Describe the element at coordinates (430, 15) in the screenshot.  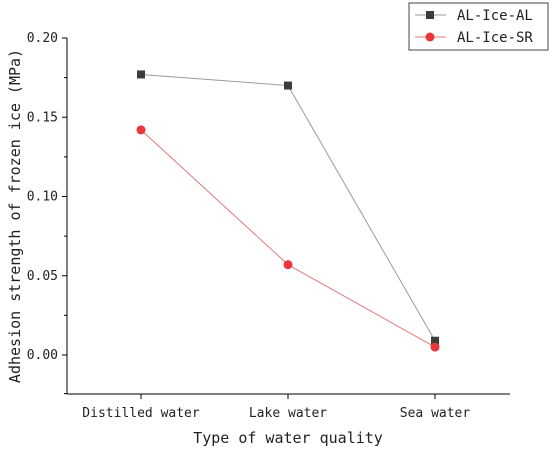
I see `legend-marker-square-icon` at that location.